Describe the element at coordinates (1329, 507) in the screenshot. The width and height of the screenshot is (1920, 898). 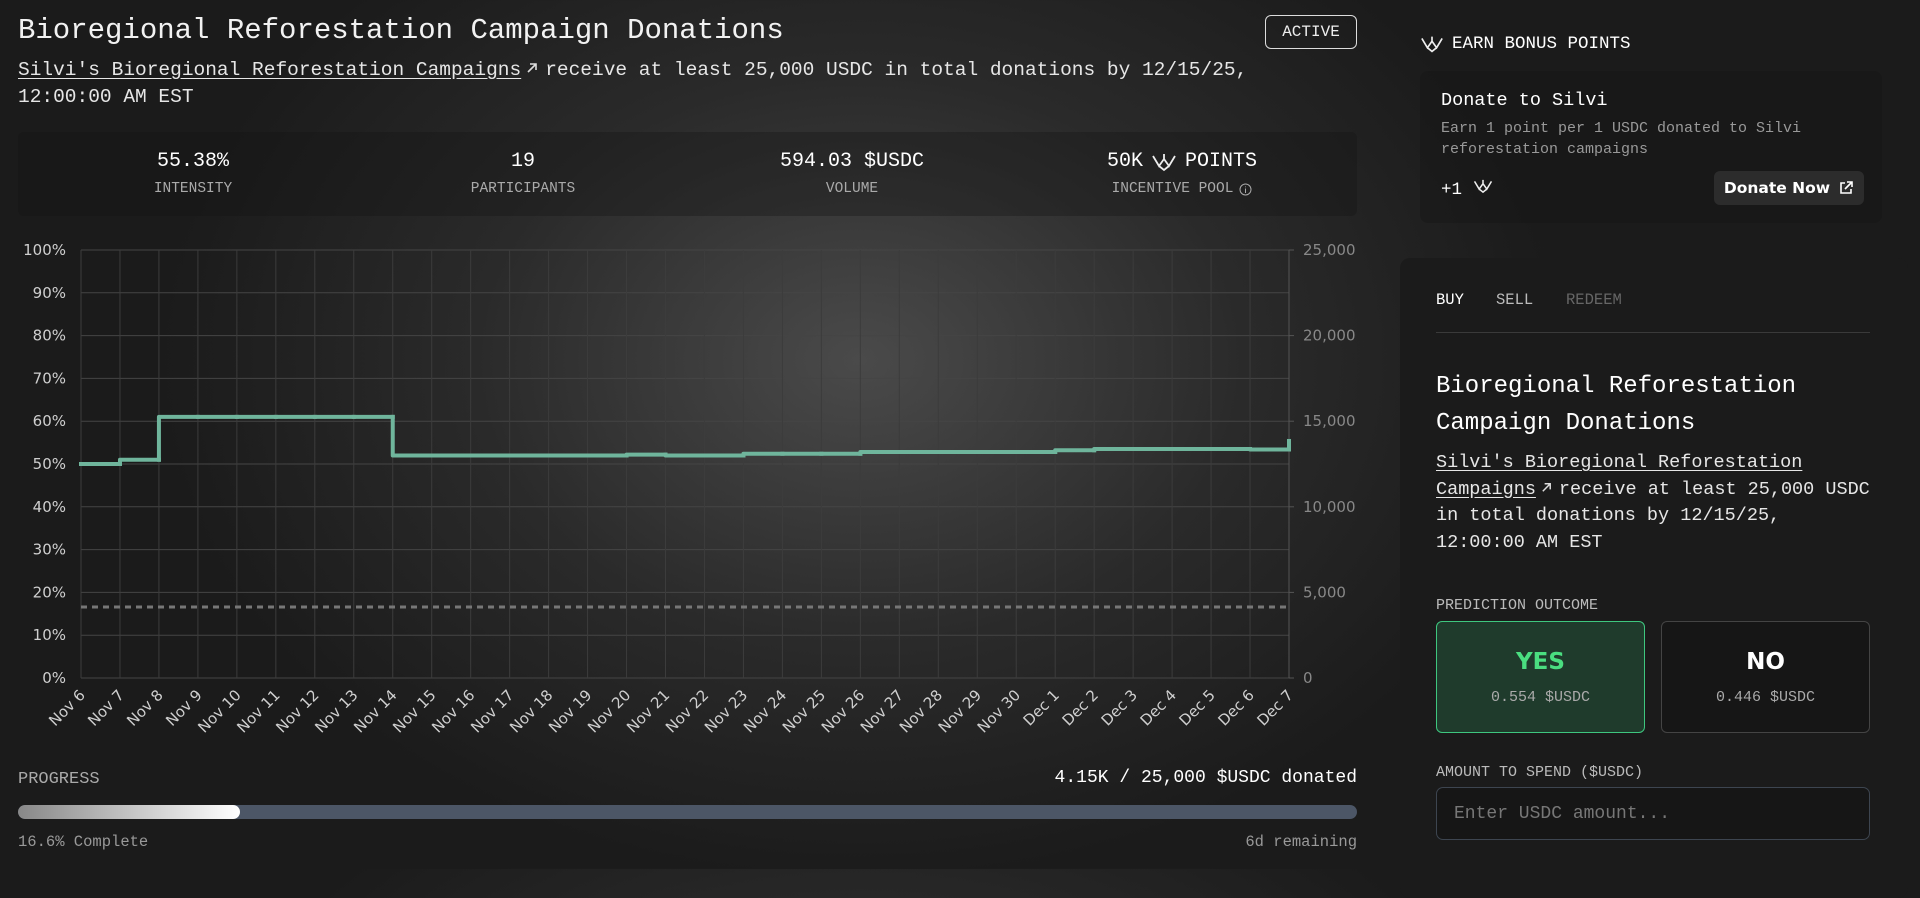
I see `y2-tick-label: 10,000` at that location.